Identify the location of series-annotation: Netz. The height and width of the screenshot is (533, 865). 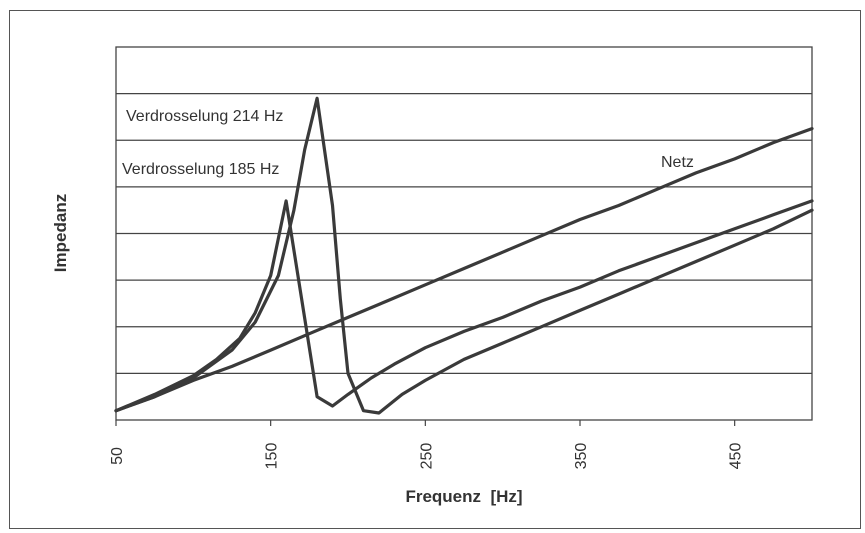
(677, 162).